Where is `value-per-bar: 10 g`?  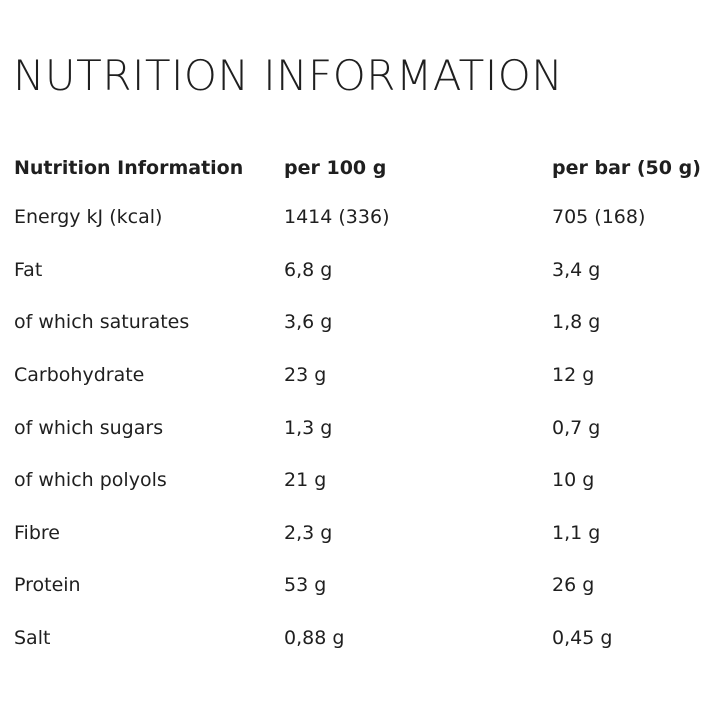
value-per-bar: 10 g is located at coordinates (573, 480).